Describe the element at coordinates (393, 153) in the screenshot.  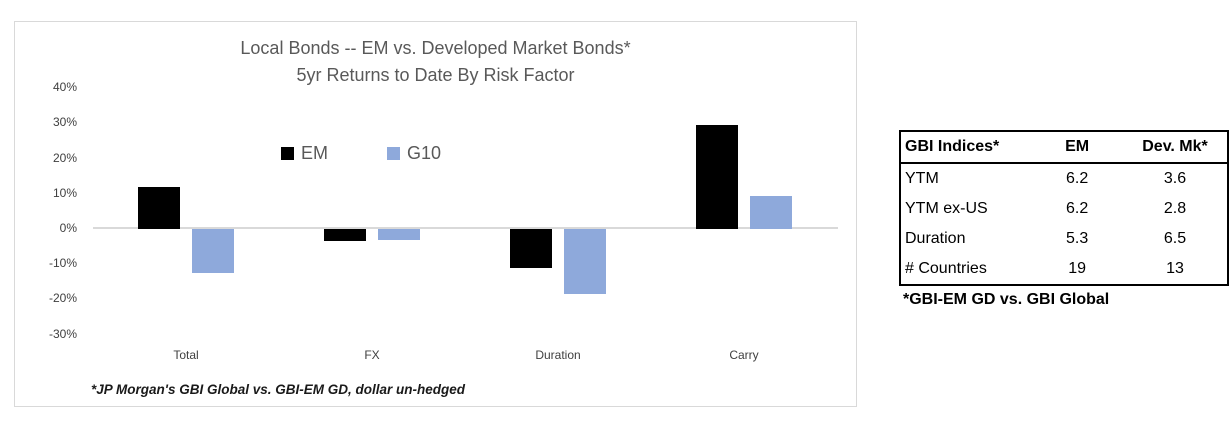
I see `g10-legend-swatch-icon` at that location.